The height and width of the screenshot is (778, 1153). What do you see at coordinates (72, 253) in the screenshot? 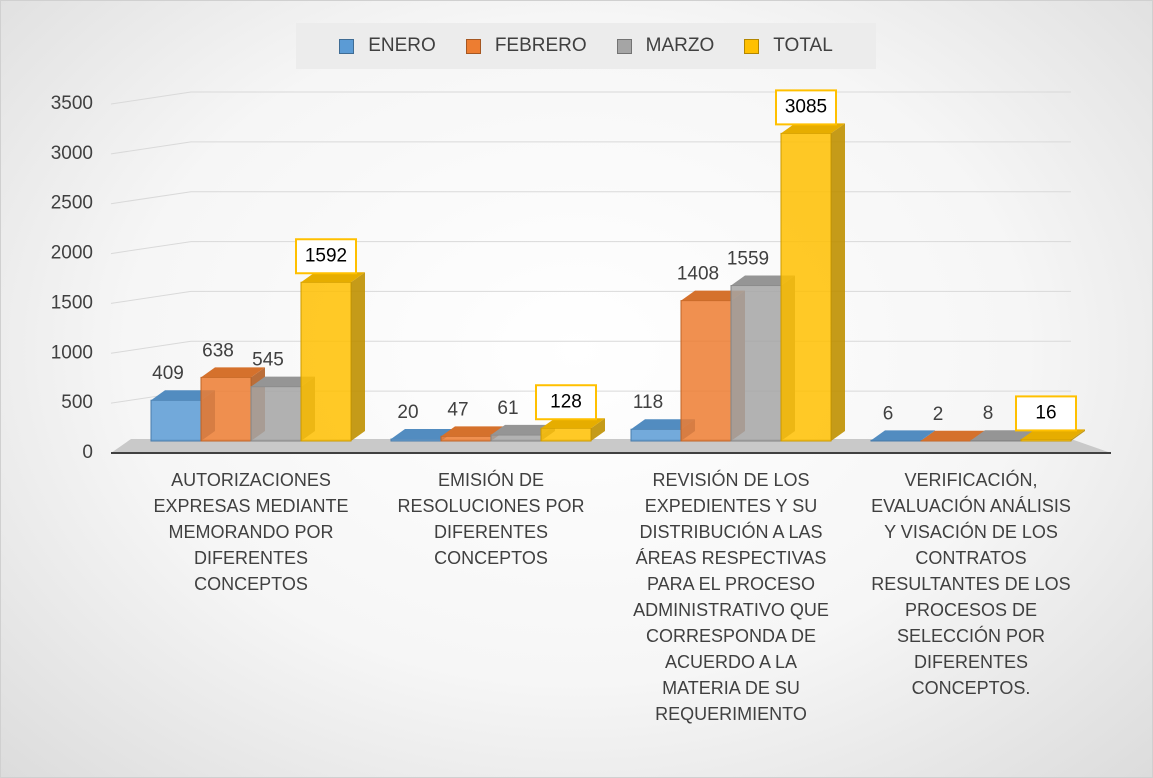
I see `y-tick-label: 2000` at bounding box center [72, 253].